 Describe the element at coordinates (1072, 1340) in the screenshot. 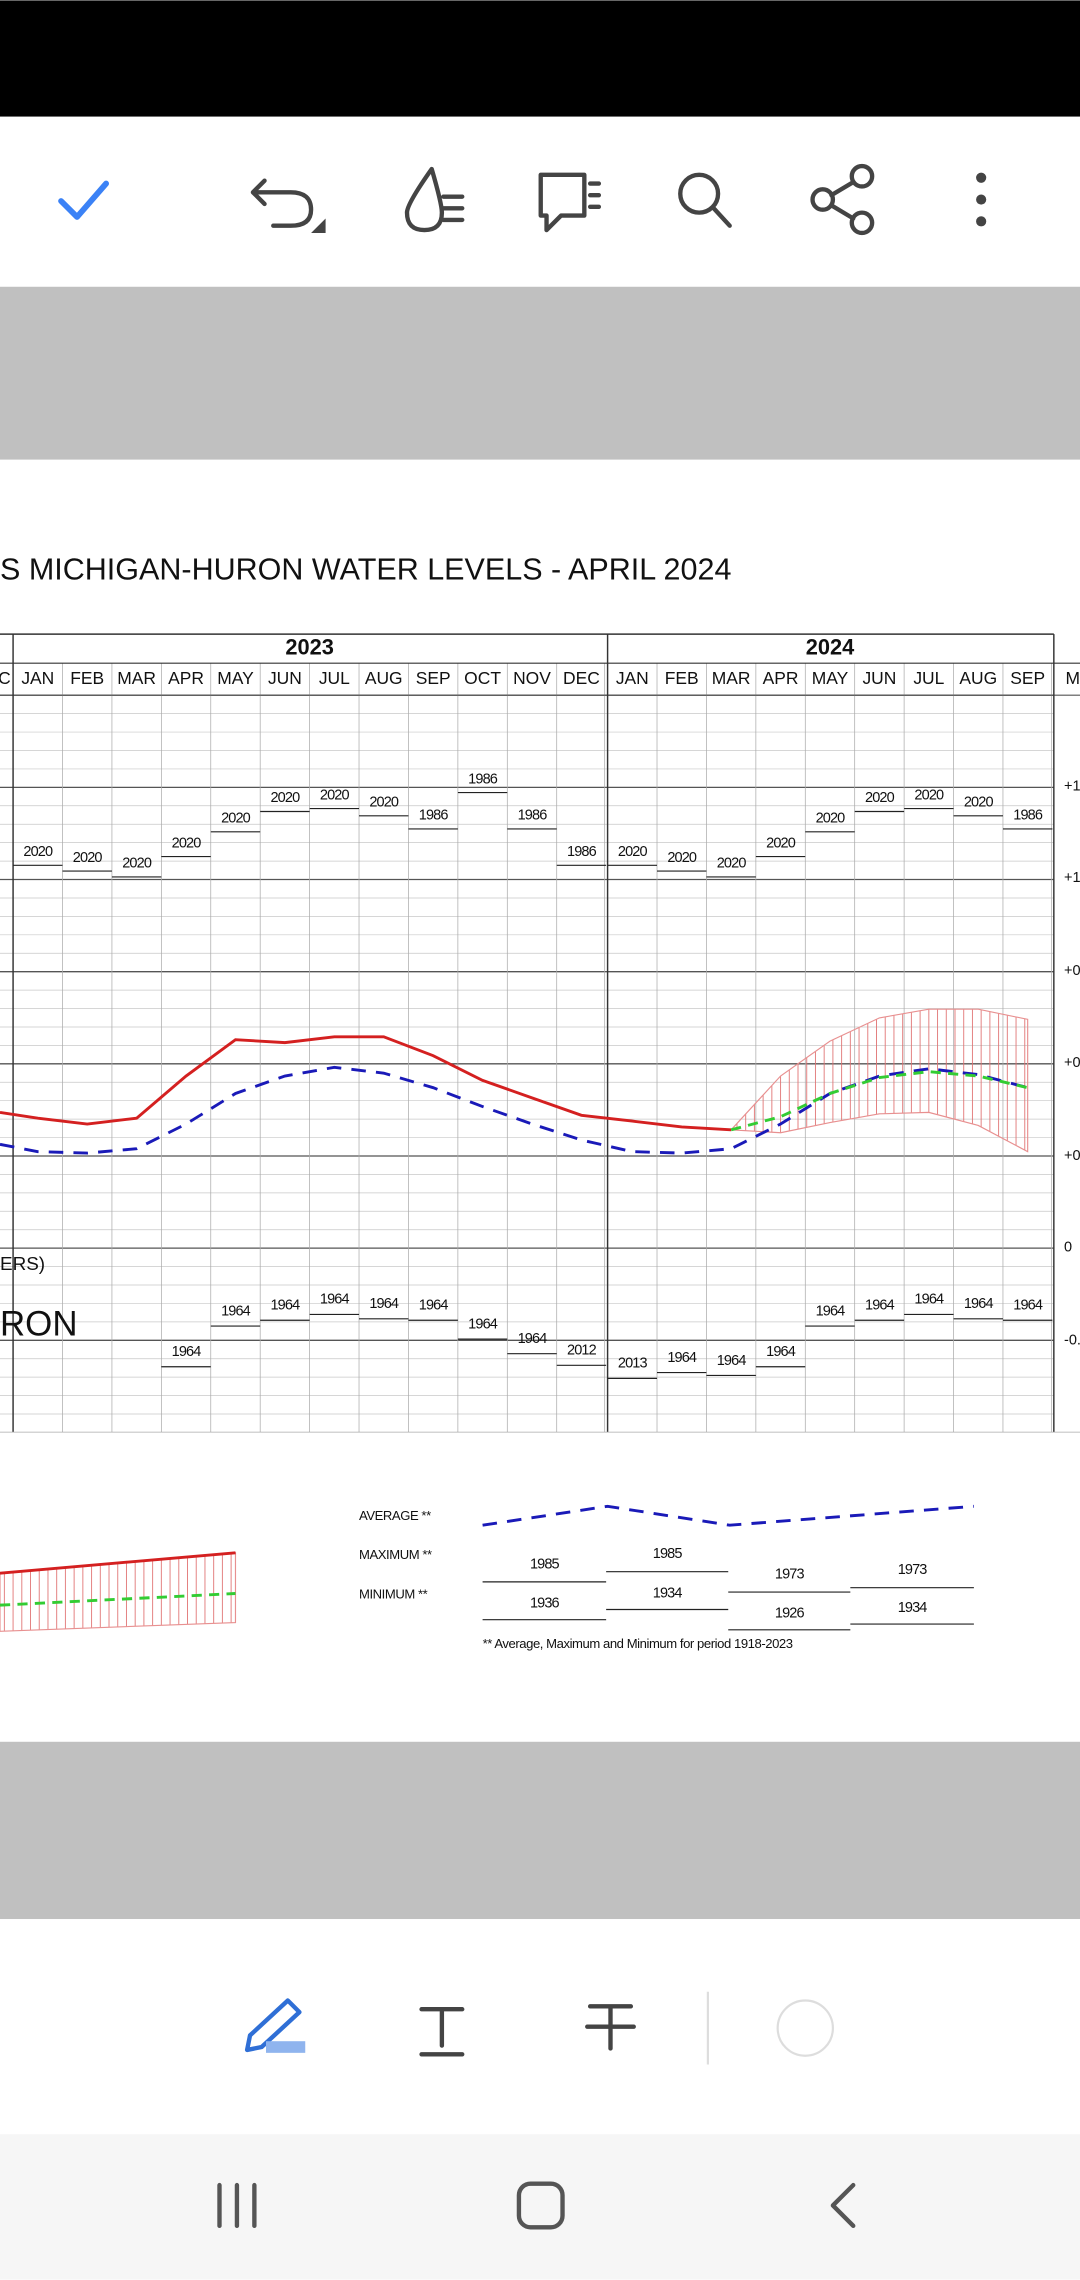

I see `axis-label: -0.` at that location.